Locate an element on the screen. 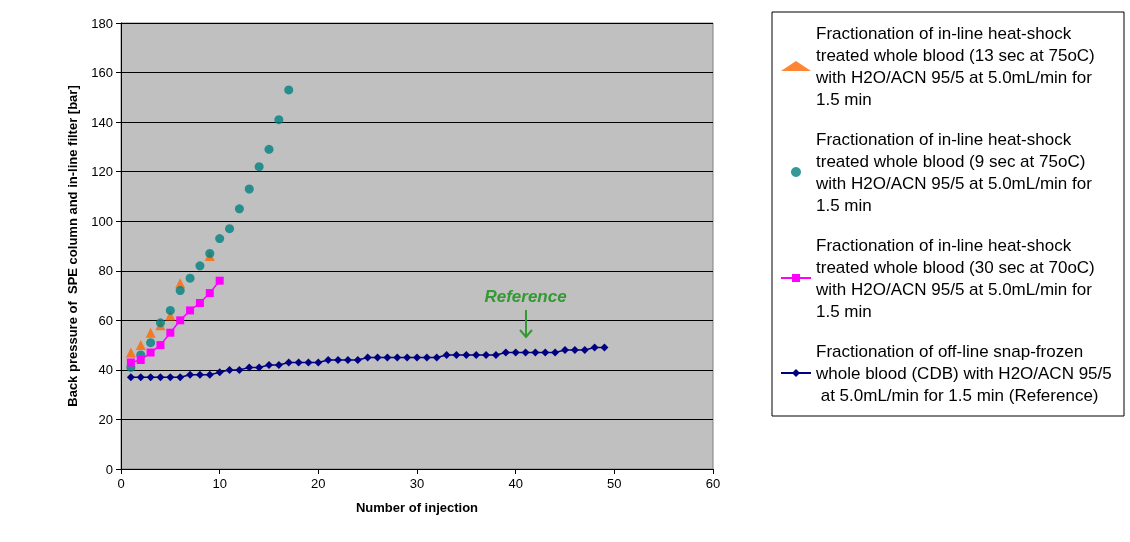 The width and height of the screenshot is (1130, 542). y-tick-label: 20 is located at coordinates (105, 419).